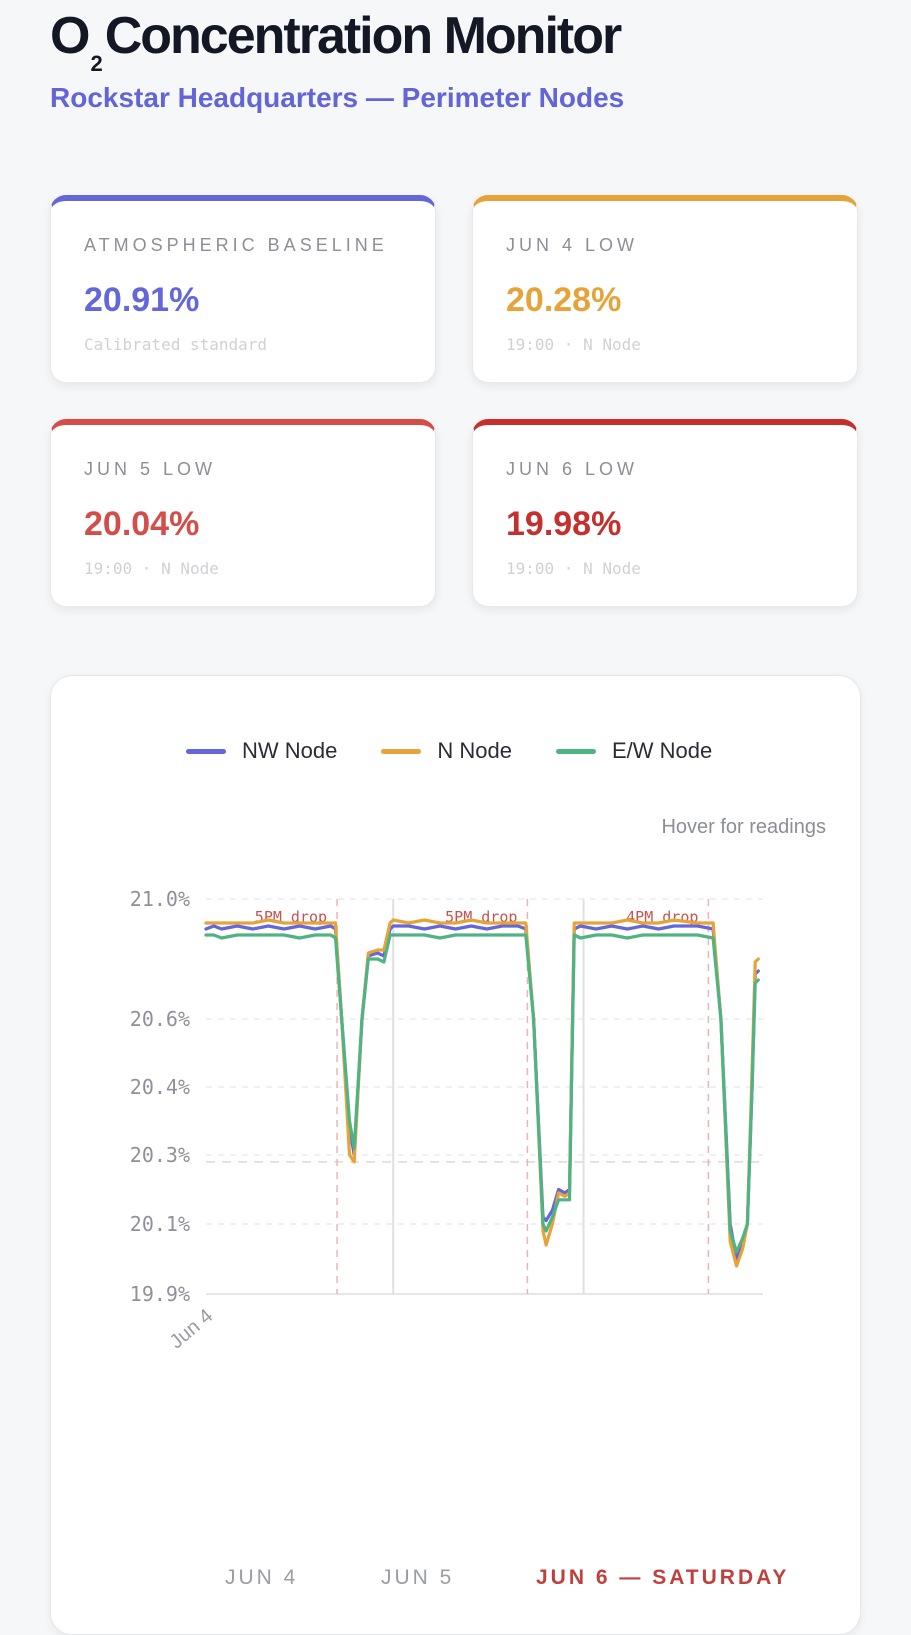 The width and height of the screenshot is (911, 1635). What do you see at coordinates (474, 750) in the screenshot?
I see `legend-label-n: N Node` at bounding box center [474, 750].